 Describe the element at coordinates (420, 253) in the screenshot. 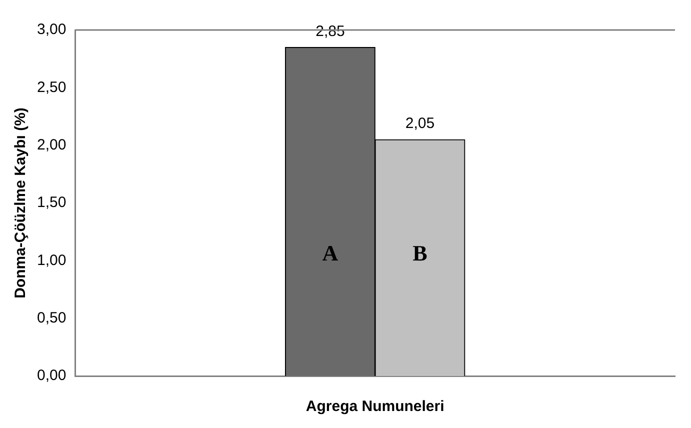

I see `x-tick-label: B` at that location.